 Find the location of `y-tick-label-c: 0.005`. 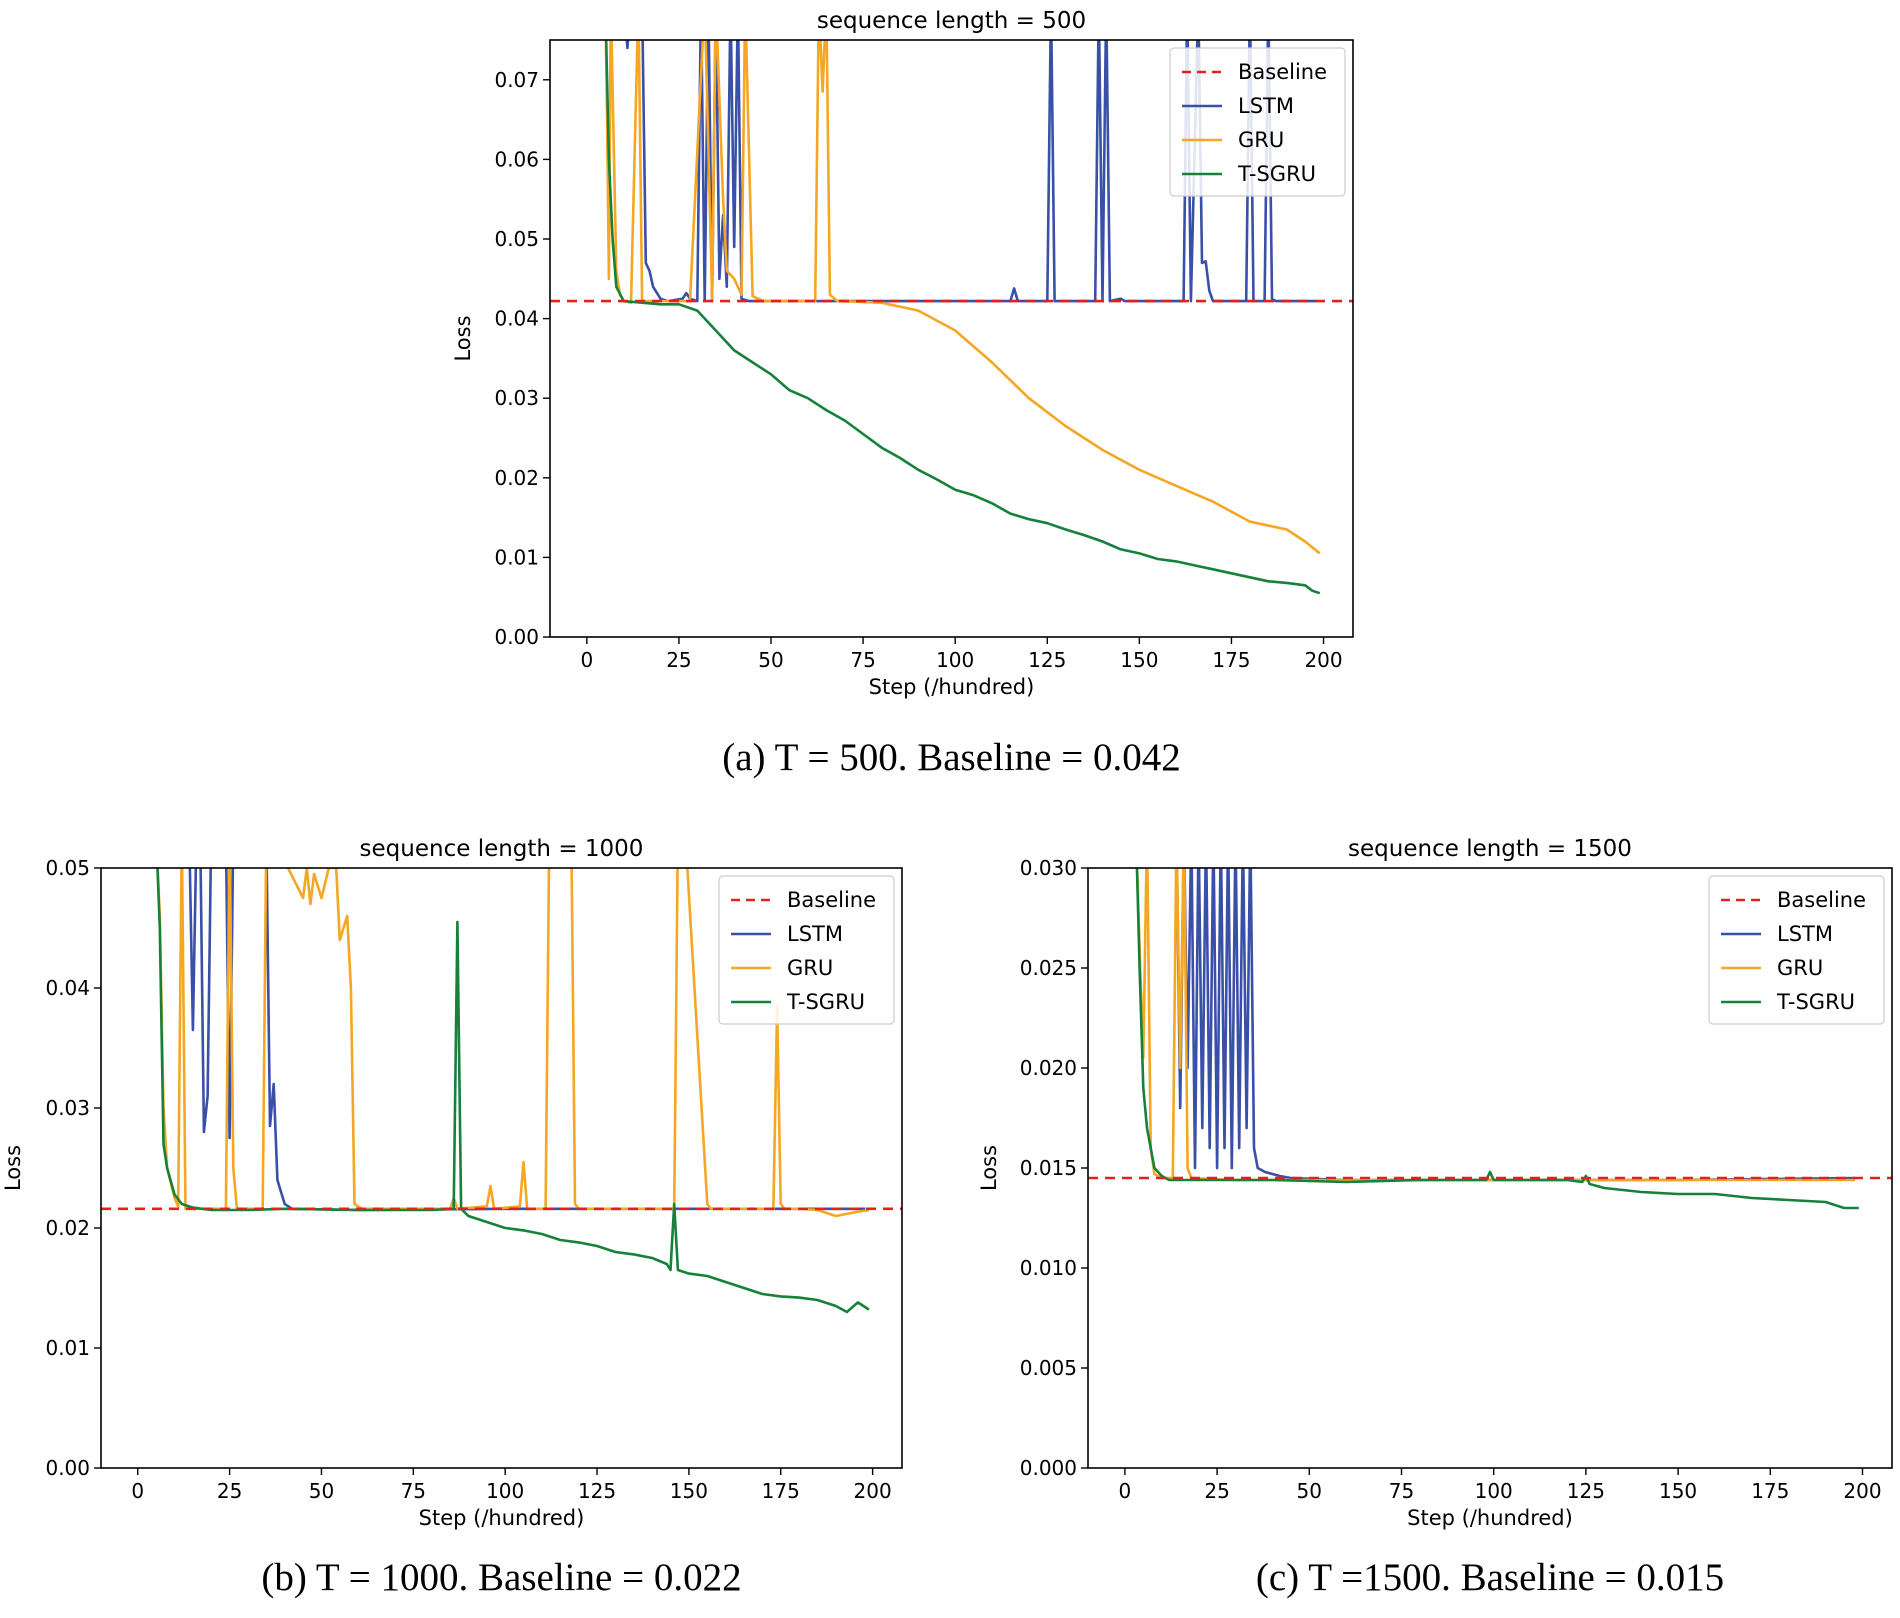

y-tick-label-c: 0.005 is located at coordinates (1048, 1368).